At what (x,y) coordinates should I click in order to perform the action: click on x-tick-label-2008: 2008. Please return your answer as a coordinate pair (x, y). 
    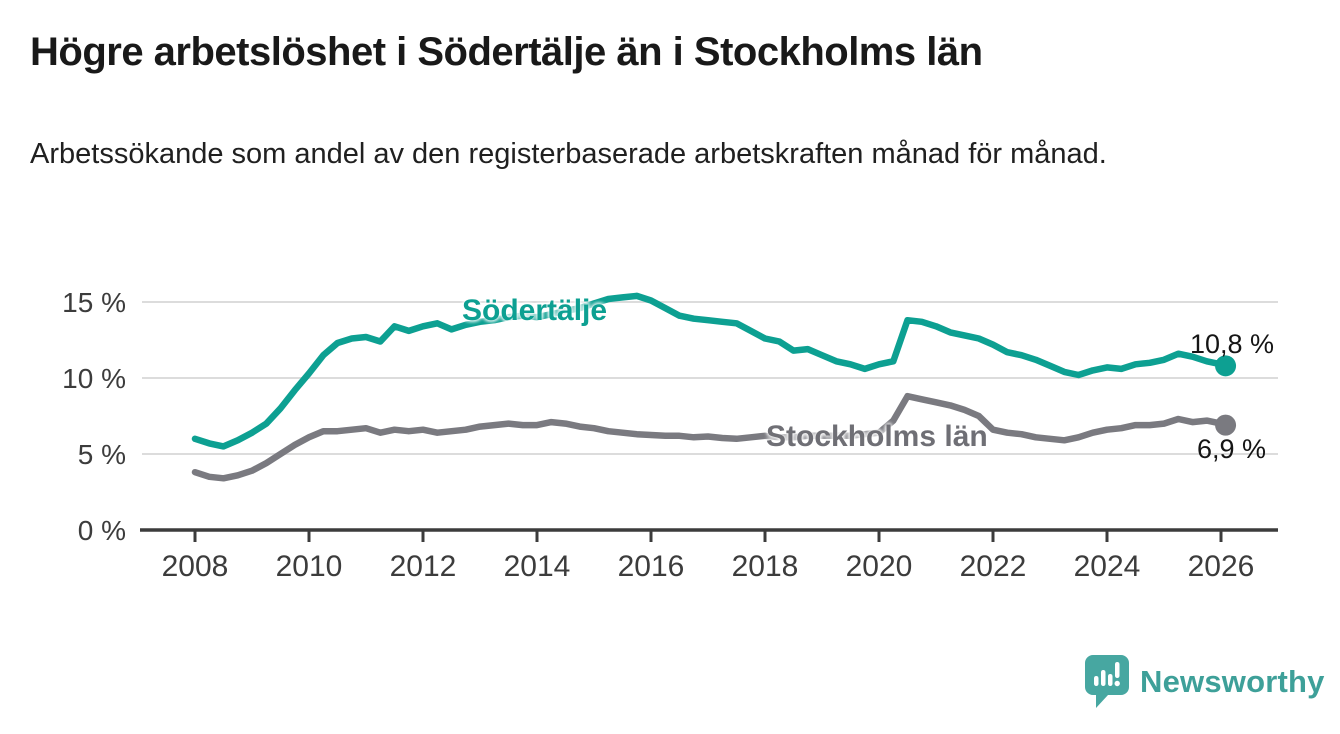
    Looking at the image, I should click on (195, 566).